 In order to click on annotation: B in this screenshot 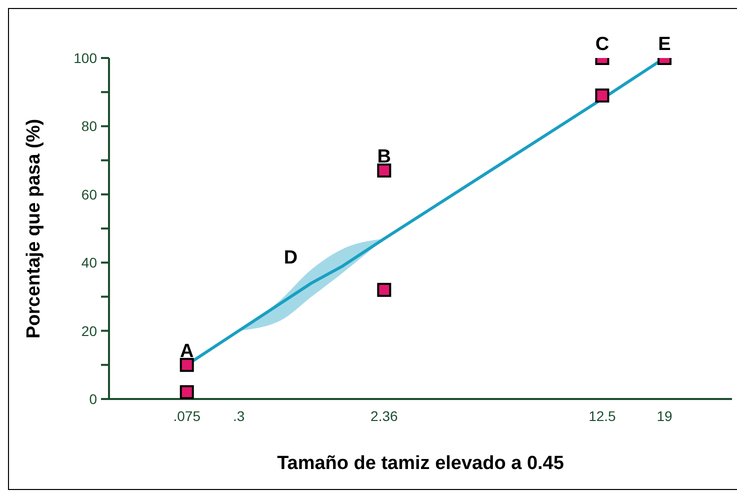, I will do `click(384, 157)`.